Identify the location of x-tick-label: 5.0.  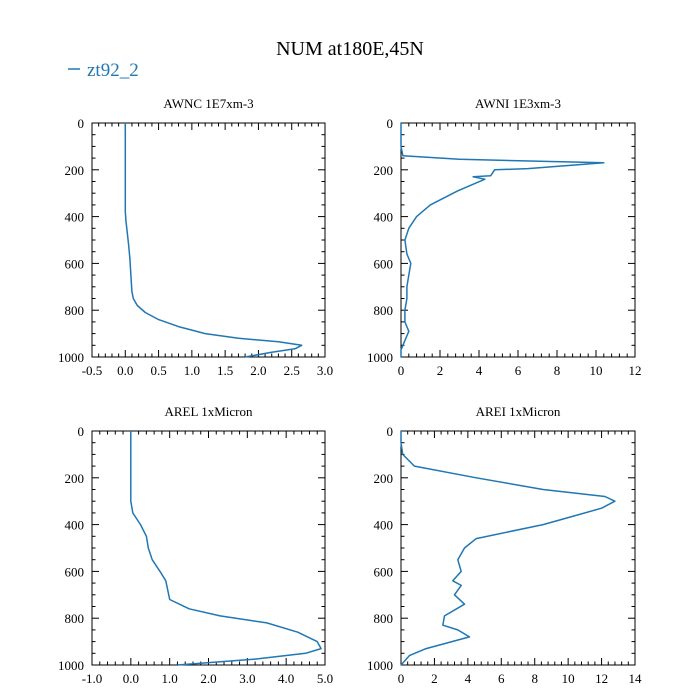
(325, 678).